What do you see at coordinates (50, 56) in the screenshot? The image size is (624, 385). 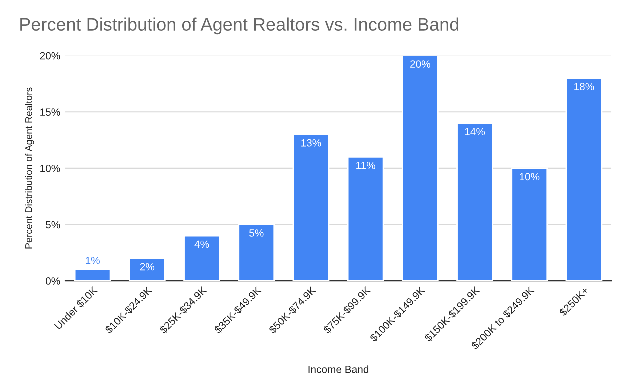 I see `y-tick-label: 20%` at bounding box center [50, 56].